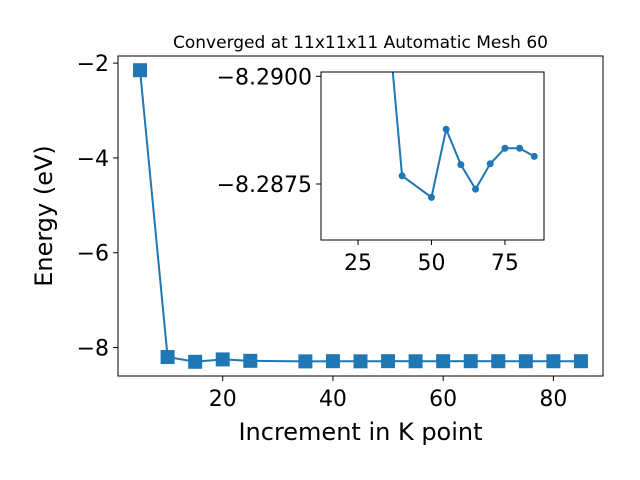  Describe the element at coordinates (431, 263) in the screenshot. I see `x-tick-label: 50` at that location.